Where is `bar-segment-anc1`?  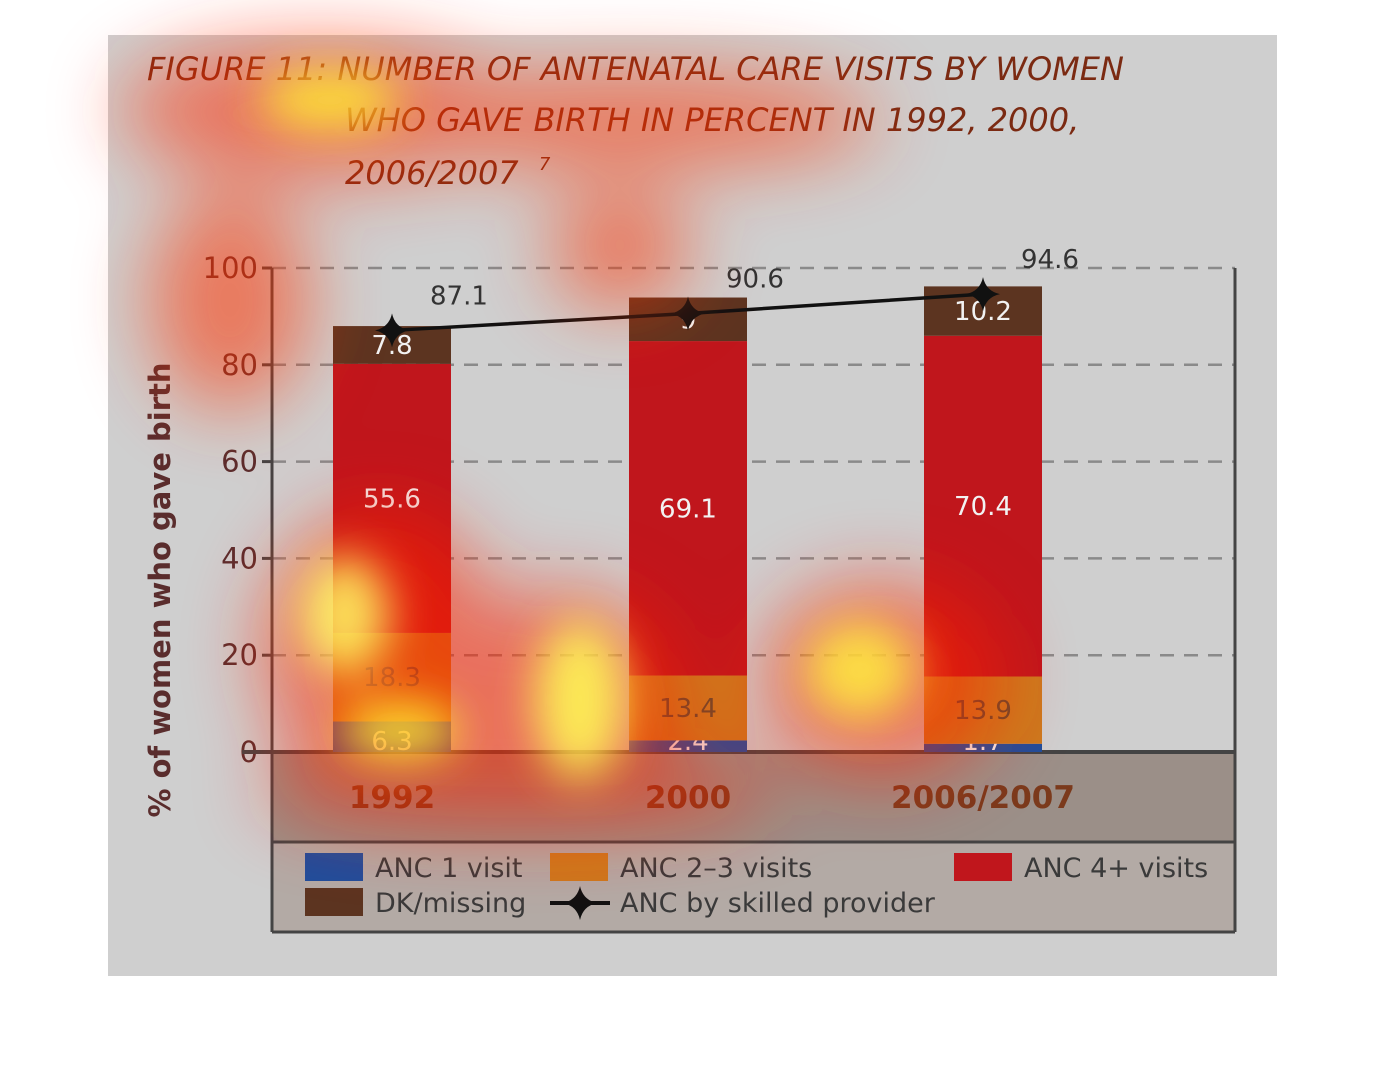 bar-segment-anc1 is located at coordinates (688, 746).